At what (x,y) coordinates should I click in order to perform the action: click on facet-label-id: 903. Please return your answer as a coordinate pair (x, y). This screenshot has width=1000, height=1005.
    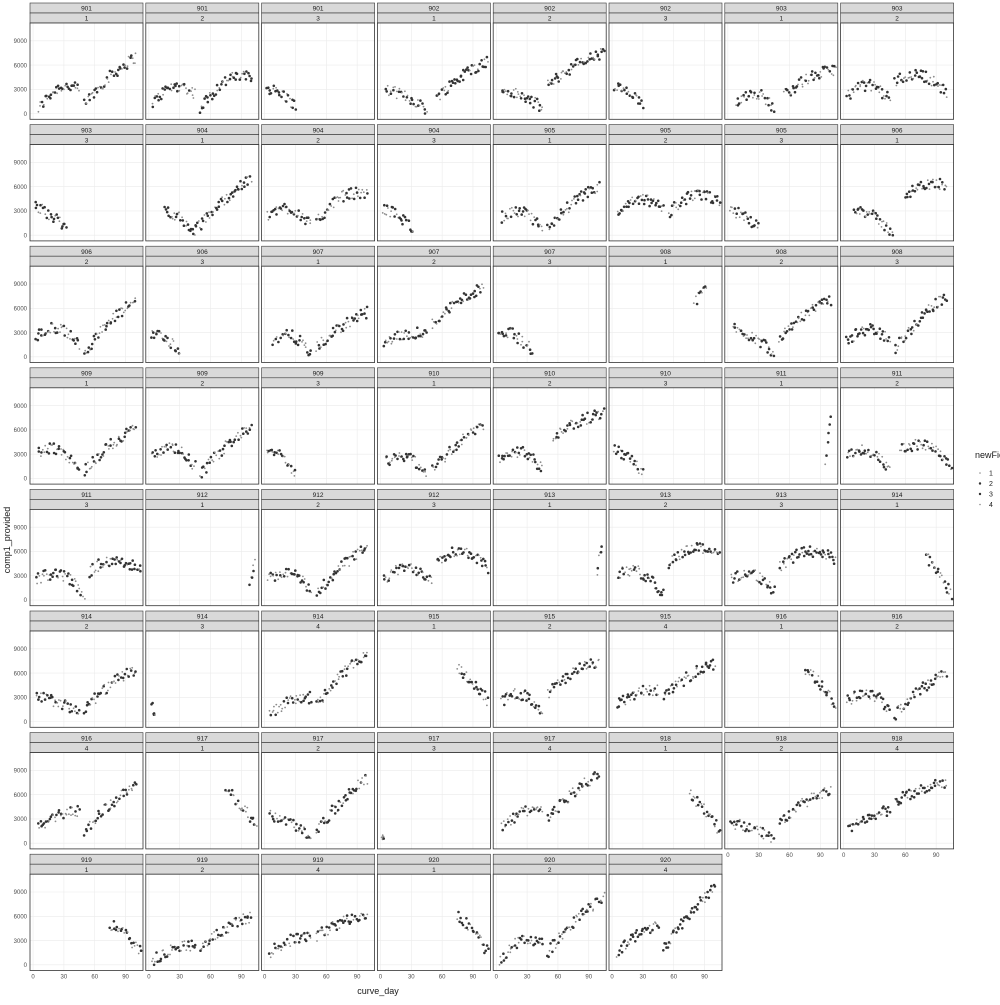
    Looking at the image, I should click on (781, 9).